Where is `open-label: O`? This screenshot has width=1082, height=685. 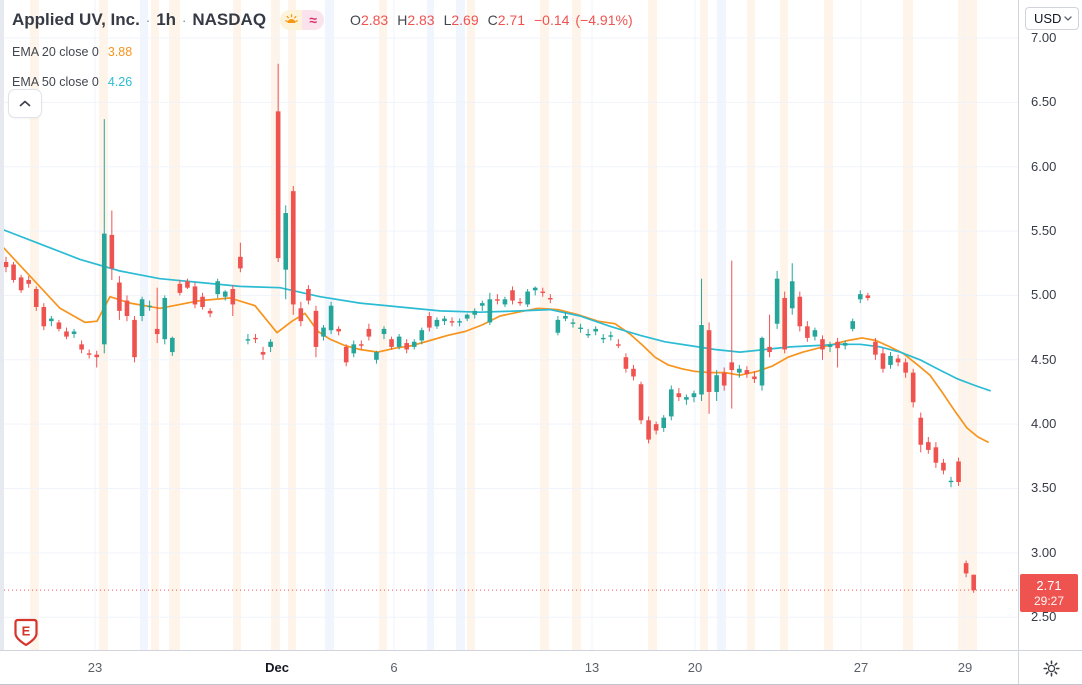 open-label: O is located at coordinates (355, 20).